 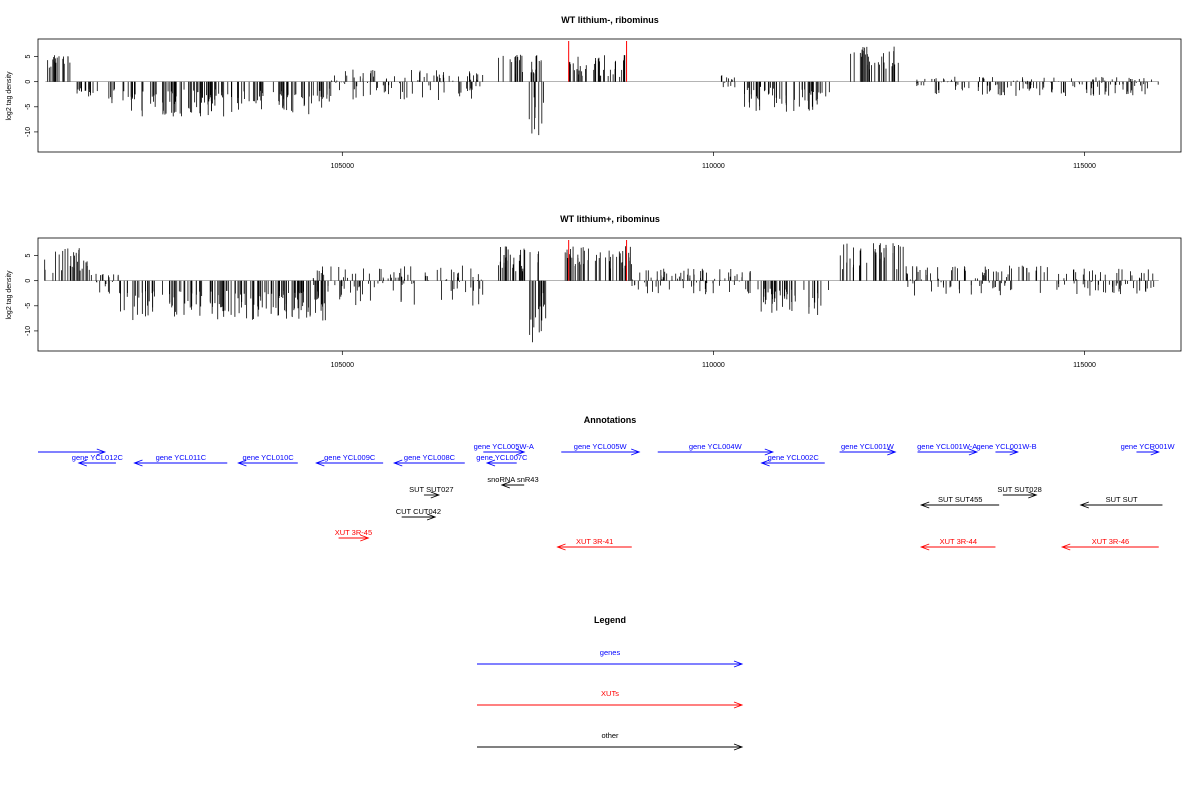 I want to click on feature-label: gene YCL002C, so click(x=794, y=457).